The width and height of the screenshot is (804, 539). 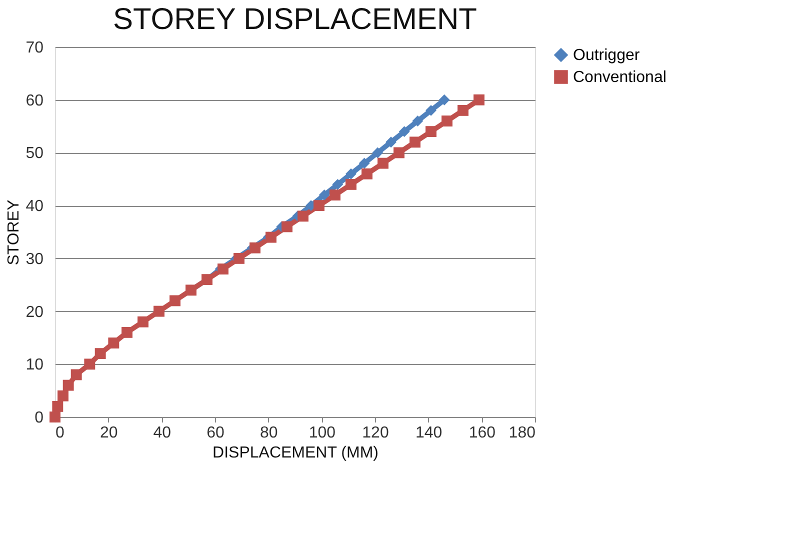 What do you see at coordinates (35, 207) in the screenshot?
I see `y-tick-label: 40` at bounding box center [35, 207].